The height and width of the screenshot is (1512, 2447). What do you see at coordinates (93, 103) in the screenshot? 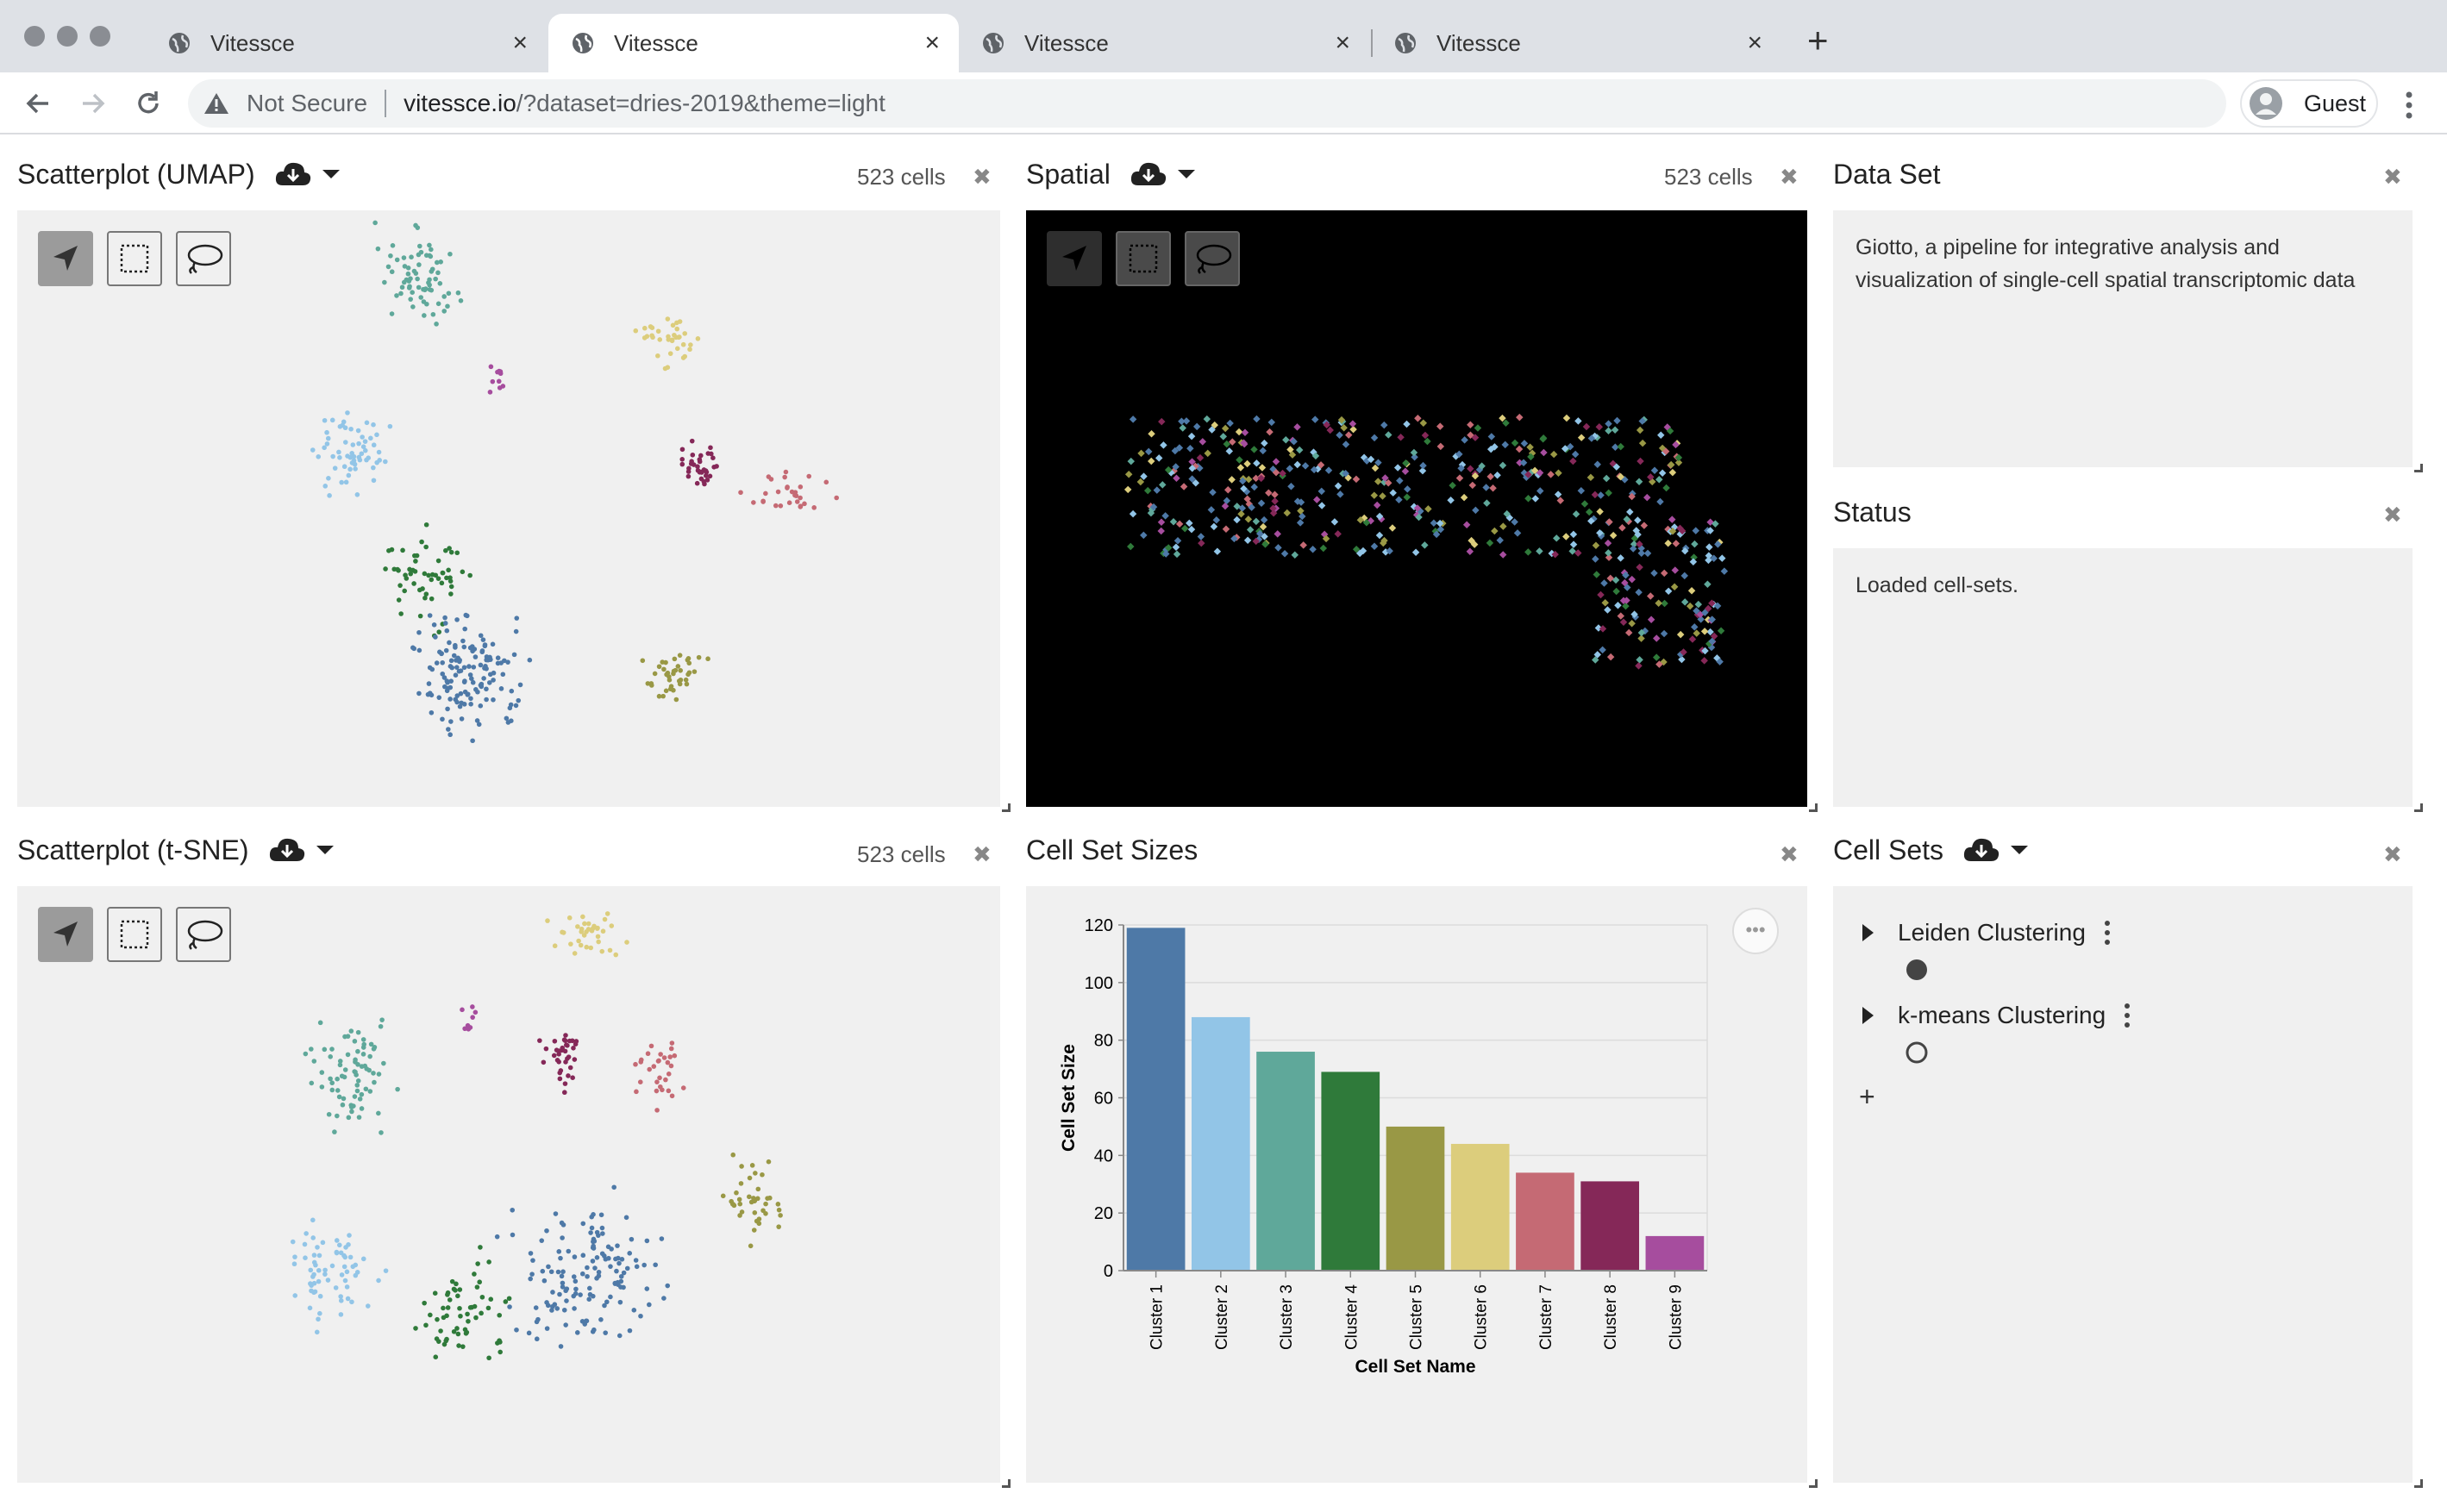
I see `forward-arrow-icon` at bounding box center [93, 103].